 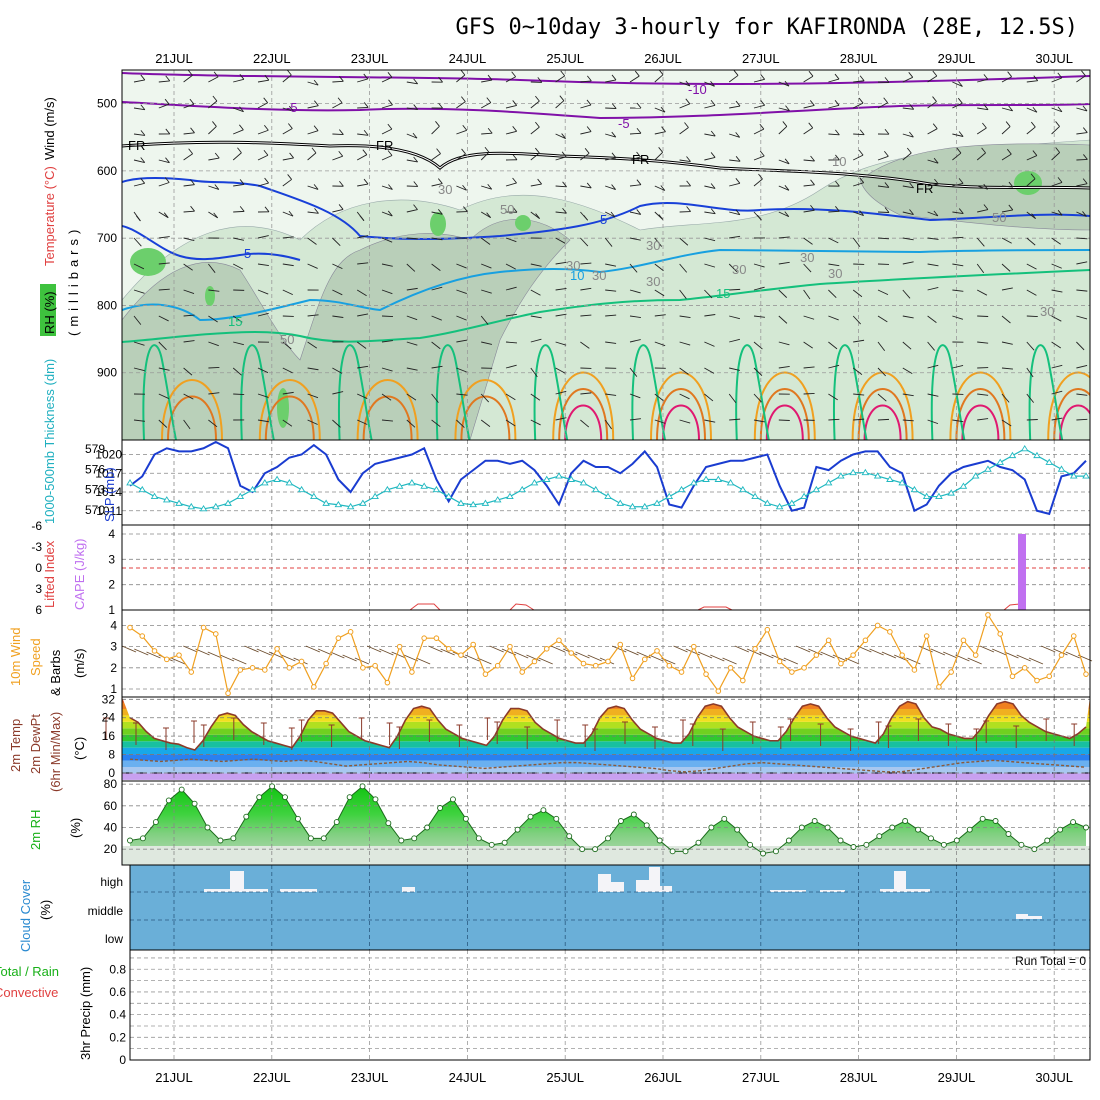 What do you see at coordinates (573, 265) in the screenshot?
I see `rh-label-30-h: 30` at bounding box center [573, 265].